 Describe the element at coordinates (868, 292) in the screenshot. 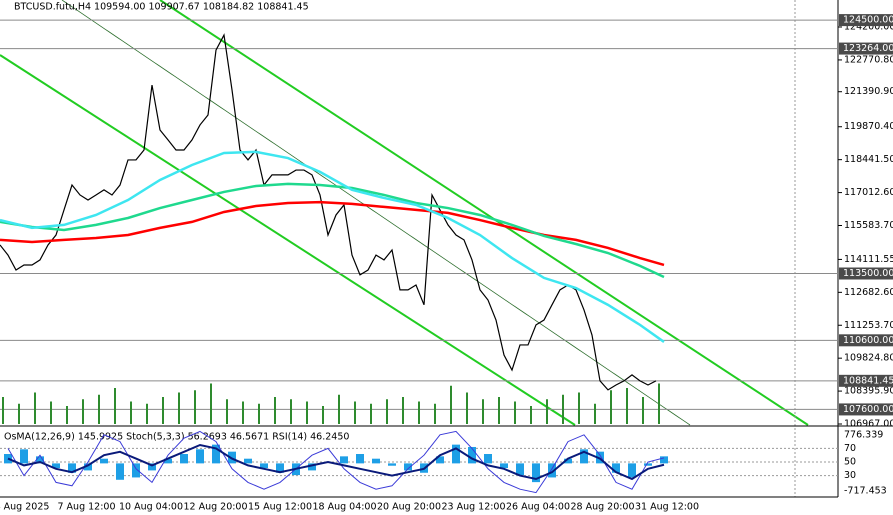

I see `y-tick-label: 112682.60` at that location.